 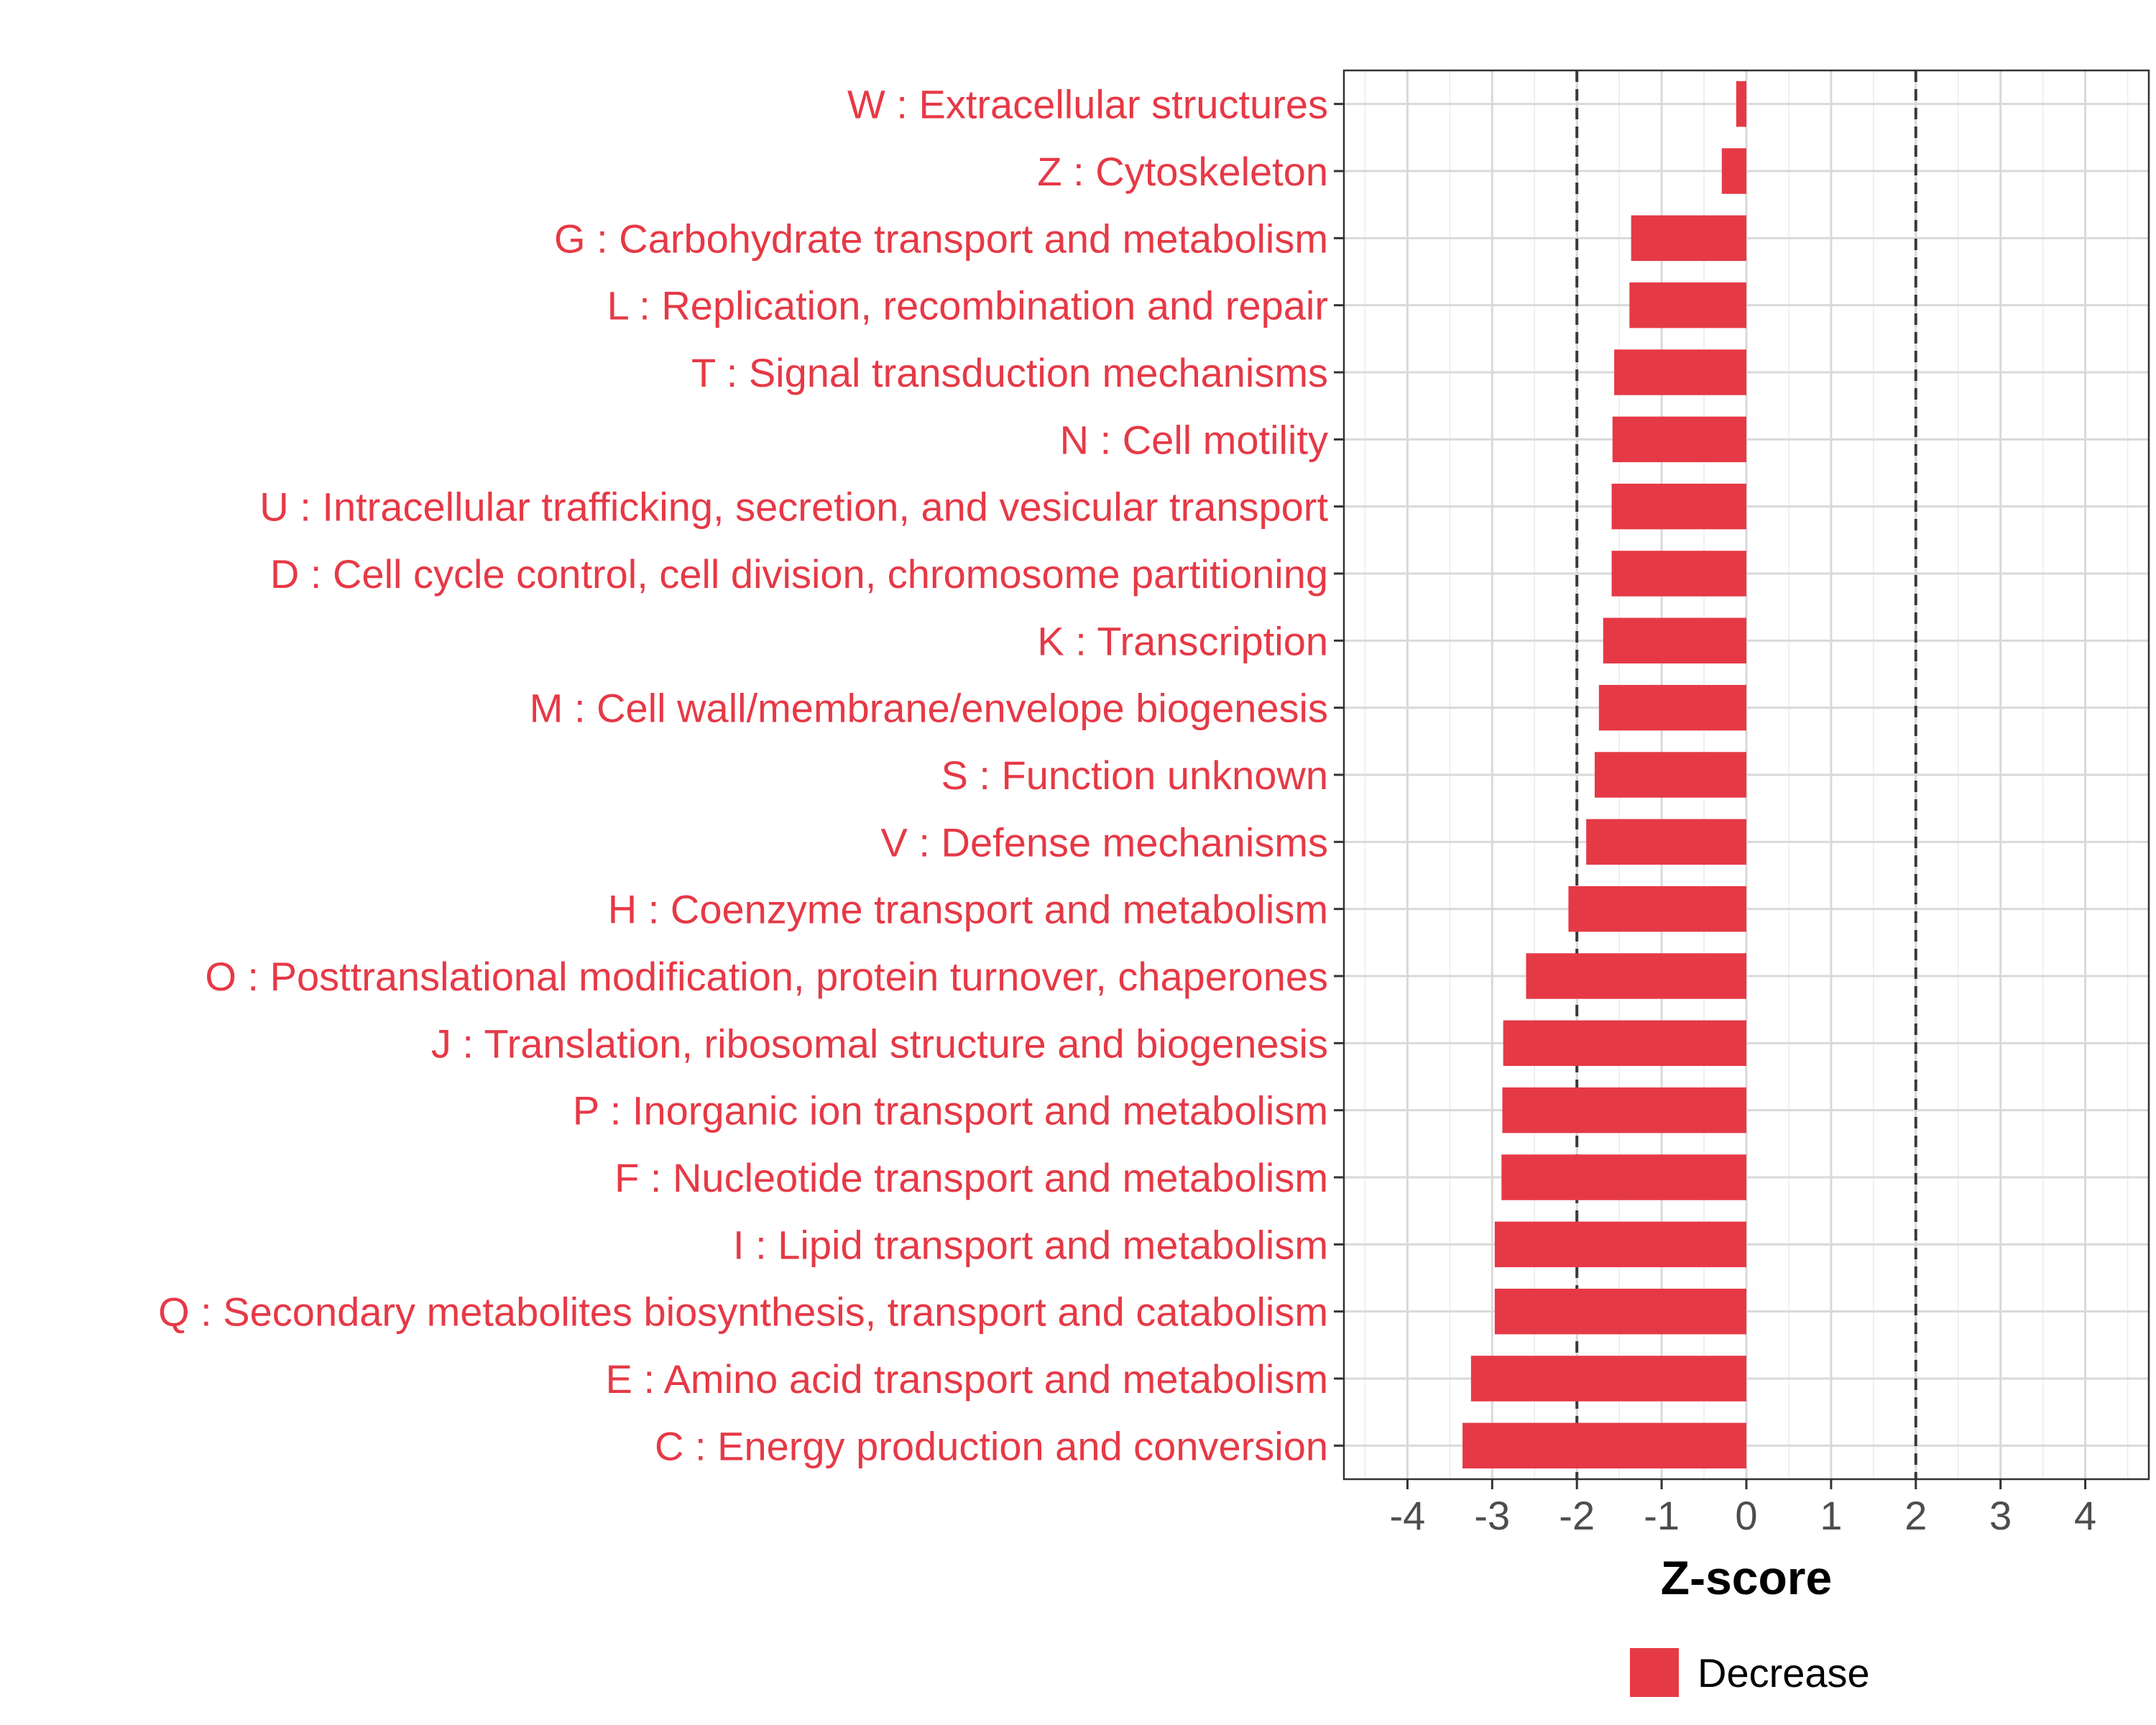 What do you see at coordinates (968, 909) in the screenshot?
I see `category-label: H : Coenzyme transport and metabolism` at bounding box center [968, 909].